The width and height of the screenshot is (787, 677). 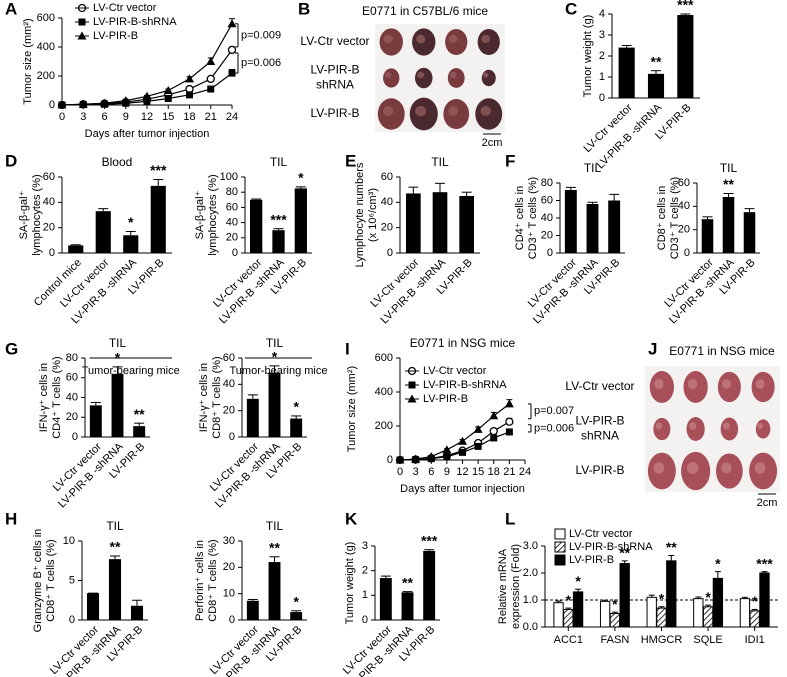 I want to click on y-tick-label: 2, so click(x=365, y=571).